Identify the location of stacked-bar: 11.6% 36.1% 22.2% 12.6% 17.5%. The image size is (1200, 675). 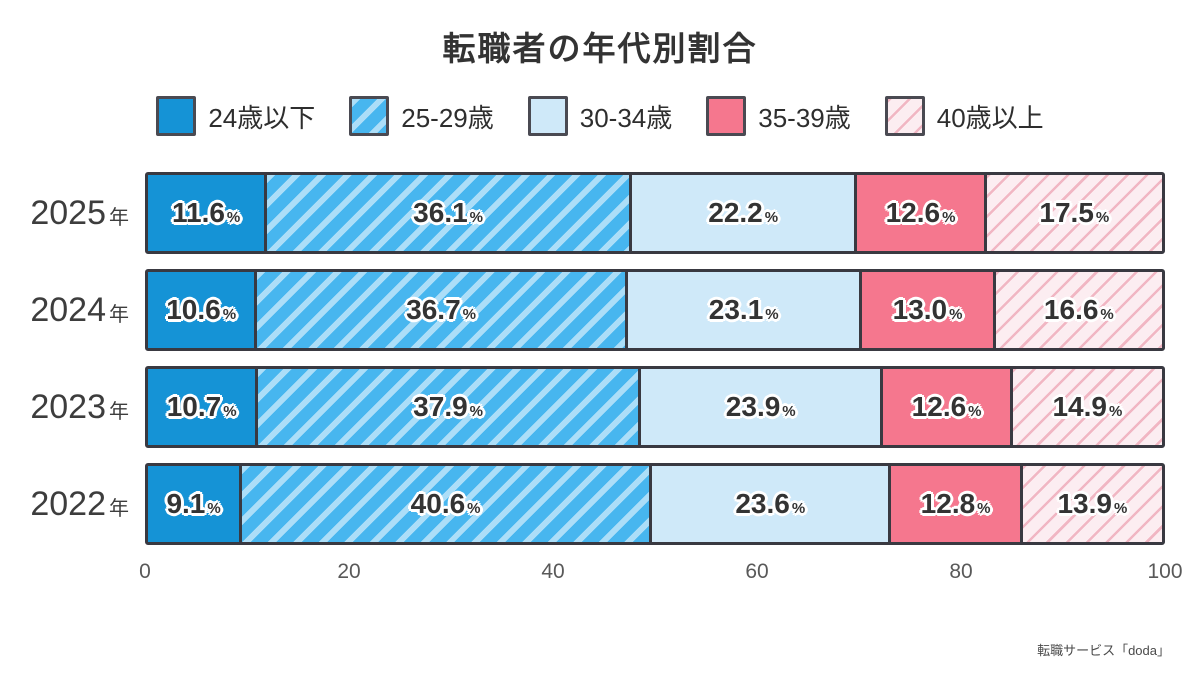
(655, 213).